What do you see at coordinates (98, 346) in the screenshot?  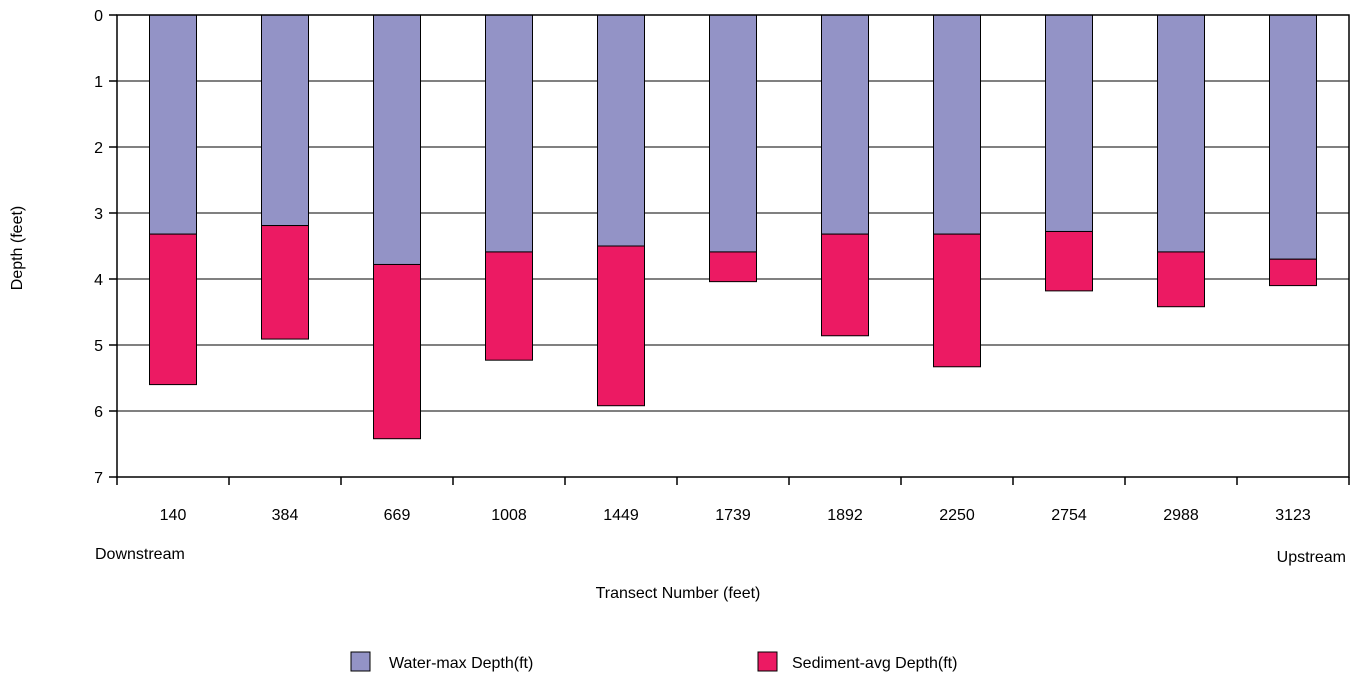 I see `y-tick-label: 5` at bounding box center [98, 346].